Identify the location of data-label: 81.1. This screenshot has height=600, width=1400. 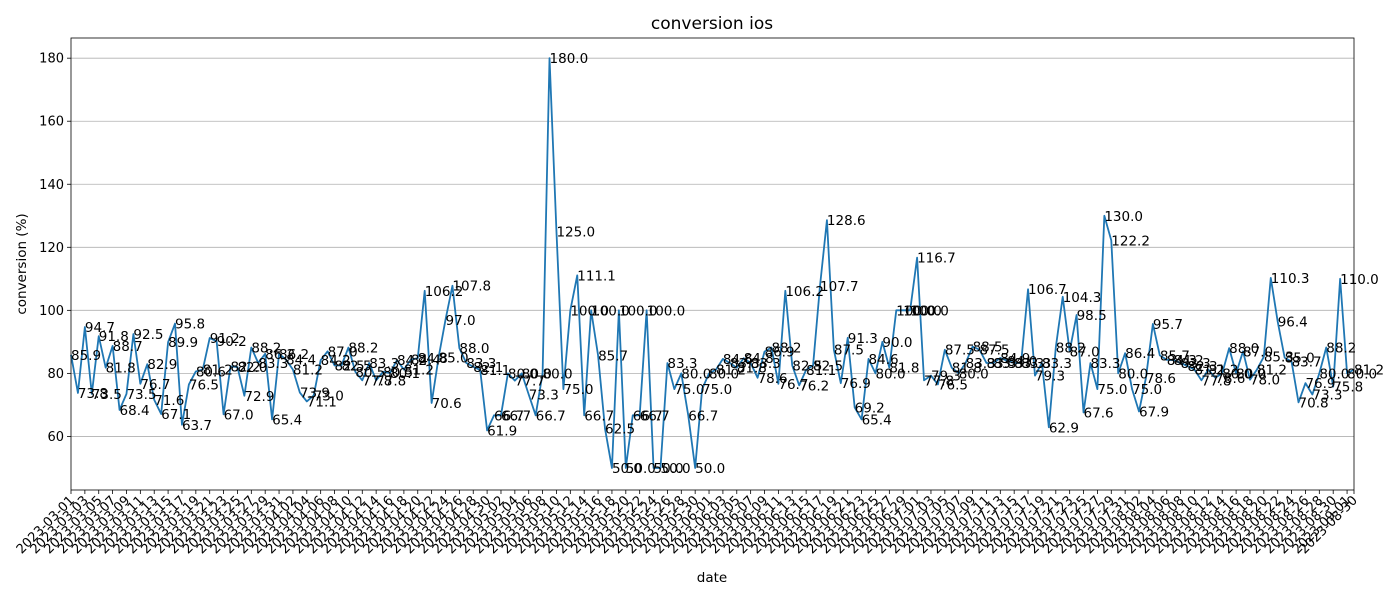
(495, 371).